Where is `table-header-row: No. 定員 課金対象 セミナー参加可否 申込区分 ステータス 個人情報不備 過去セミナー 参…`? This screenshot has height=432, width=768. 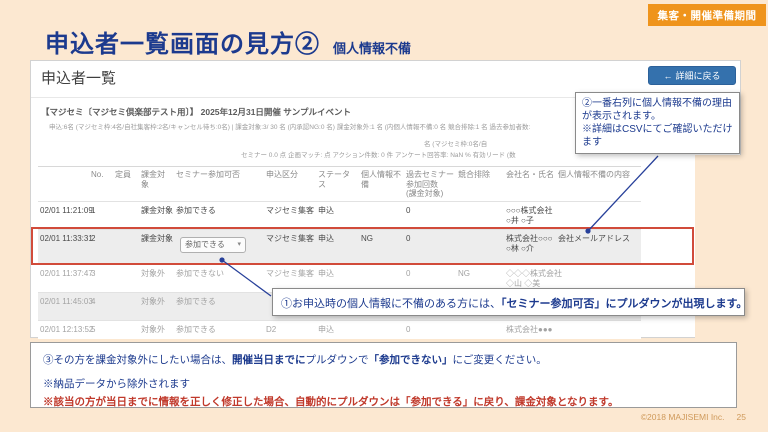 table-header-row: No. 定員 課金対象 セミナー参加可否 申込区分 ステータス 個人情報不備 過去セミナー 参… is located at coordinates (339, 183).